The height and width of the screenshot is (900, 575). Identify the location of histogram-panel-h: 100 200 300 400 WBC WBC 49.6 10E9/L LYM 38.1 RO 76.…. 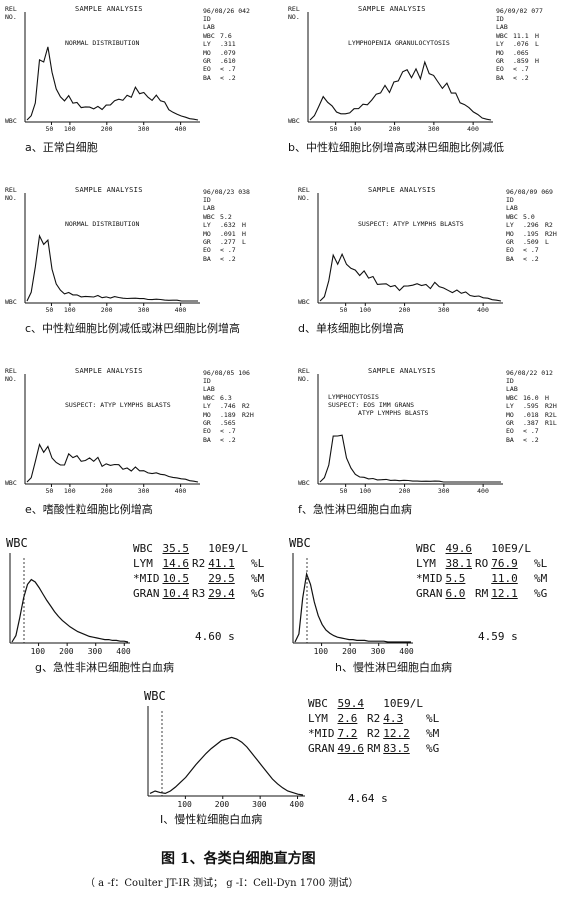
(429, 600).